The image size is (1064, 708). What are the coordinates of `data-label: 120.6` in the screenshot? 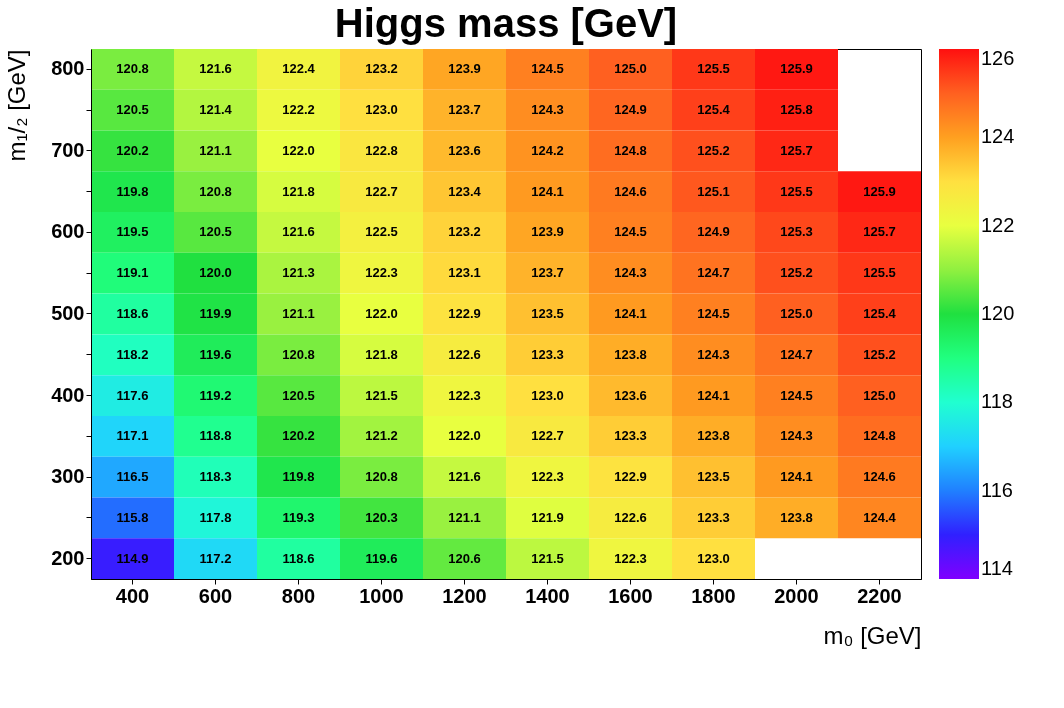 It's located at (464, 558).